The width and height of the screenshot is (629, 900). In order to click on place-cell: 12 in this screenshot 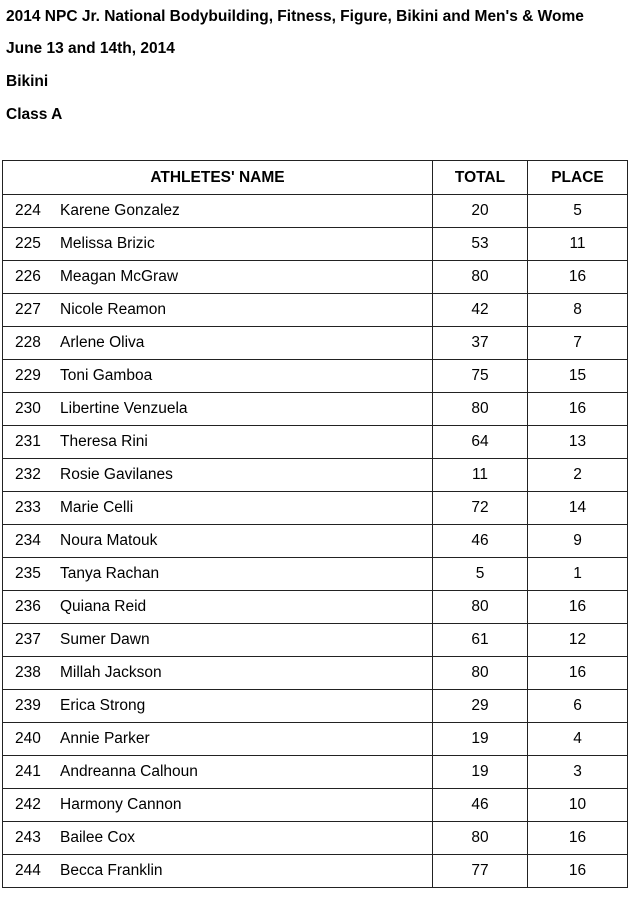, I will do `click(577, 640)`.